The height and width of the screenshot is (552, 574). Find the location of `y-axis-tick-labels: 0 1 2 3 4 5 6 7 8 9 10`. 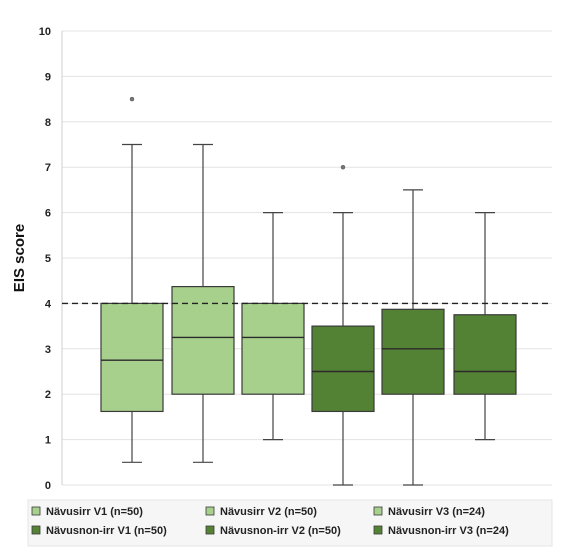

y-axis-tick-labels: 0 1 2 3 4 5 6 7 8 9 10 is located at coordinates (45, 259).